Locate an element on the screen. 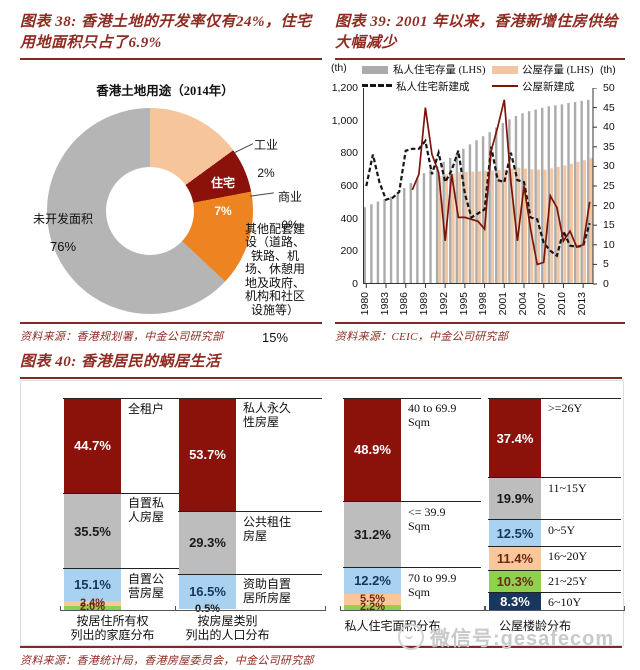 The image size is (640, 670). legend-swatch-public-completed is located at coordinates (505, 86).